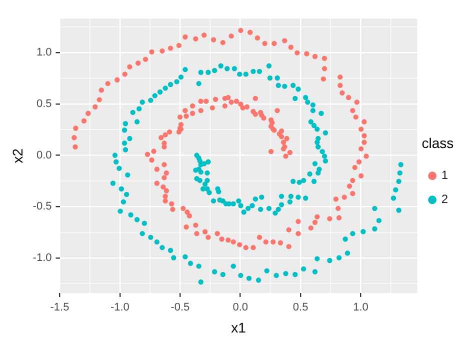 Image resolution: width=470 pixels, height=347 pixels. Describe the element at coordinates (360, 308) in the screenshot. I see `x-tick-label: 1.0` at that location.